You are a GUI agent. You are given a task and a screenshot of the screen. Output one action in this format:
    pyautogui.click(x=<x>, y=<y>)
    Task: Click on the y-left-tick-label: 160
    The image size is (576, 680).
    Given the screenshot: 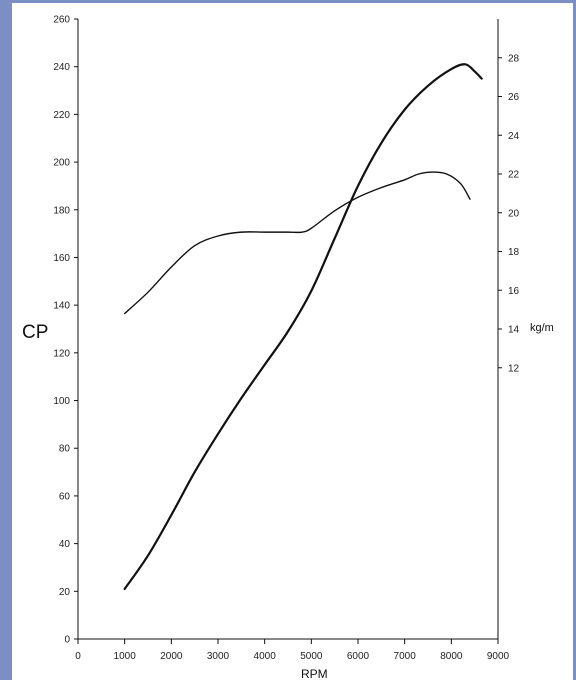 What is the action you would take?
    pyautogui.click(x=61, y=258)
    